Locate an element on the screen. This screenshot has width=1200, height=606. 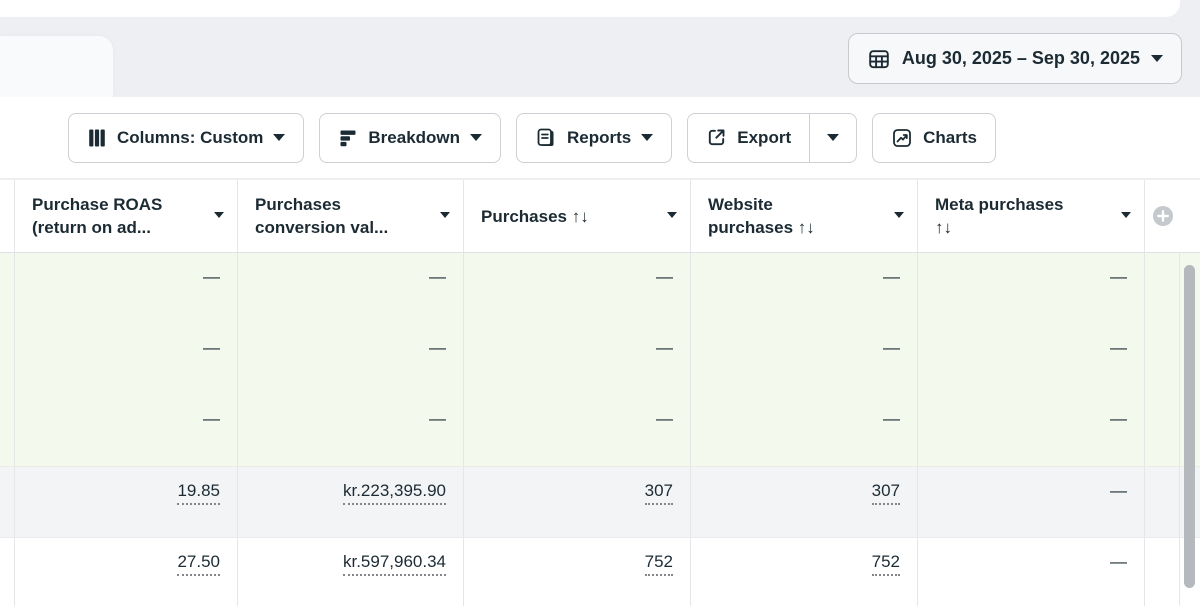
top-panel-edge is located at coordinates (590, 8).